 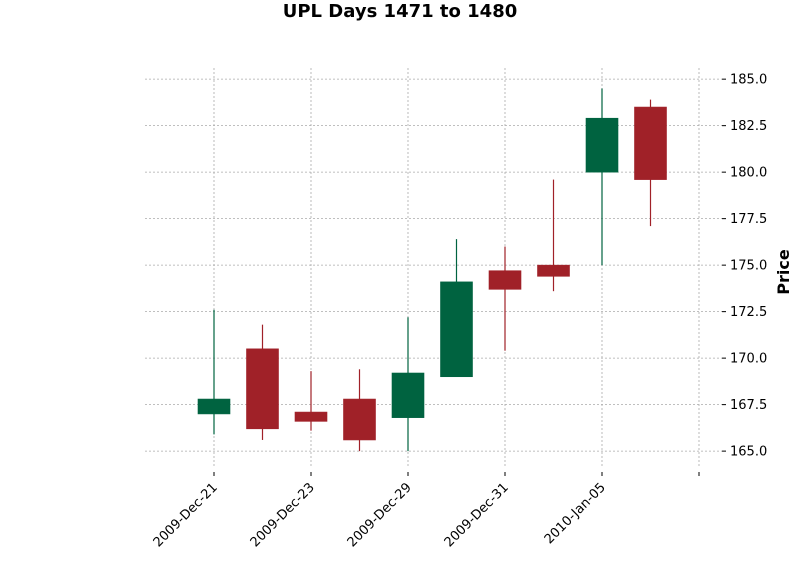 I want to click on y-tick-label: 172.5, so click(x=748, y=312).